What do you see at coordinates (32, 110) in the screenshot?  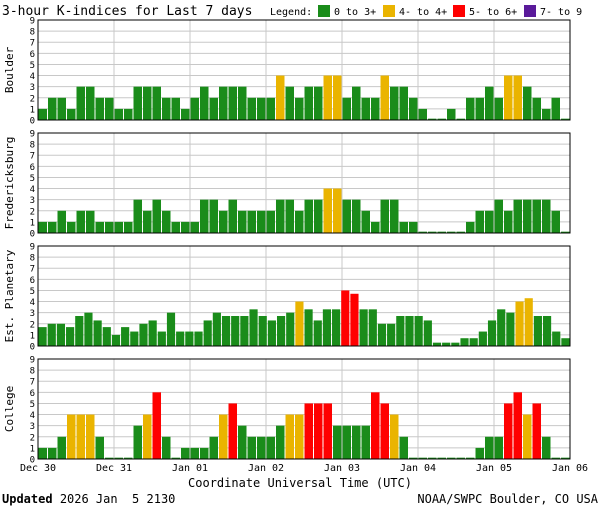 I see `ytick-boulder-1: 1` at bounding box center [32, 110].